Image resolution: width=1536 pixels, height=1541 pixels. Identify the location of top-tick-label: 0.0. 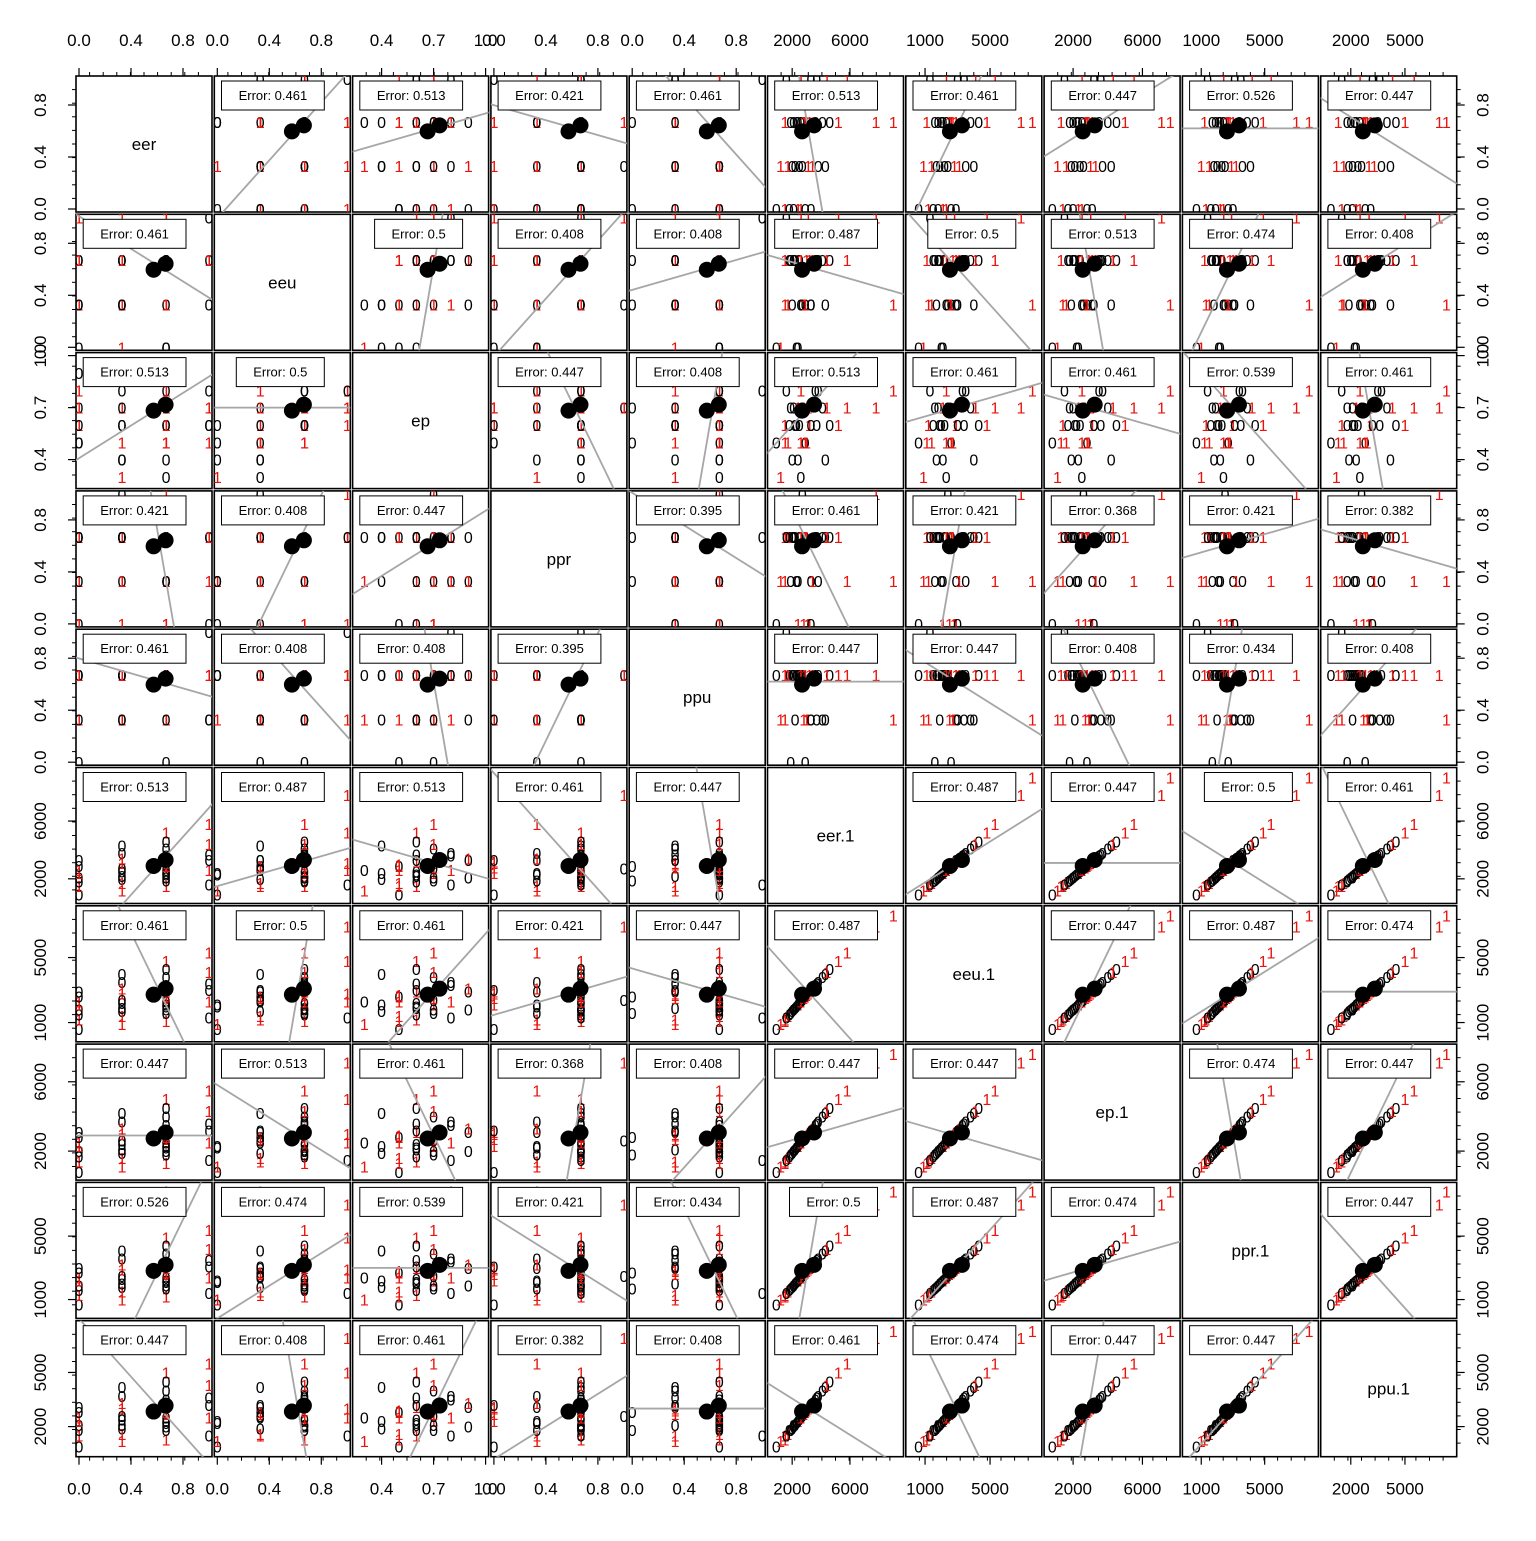
(79, 40).